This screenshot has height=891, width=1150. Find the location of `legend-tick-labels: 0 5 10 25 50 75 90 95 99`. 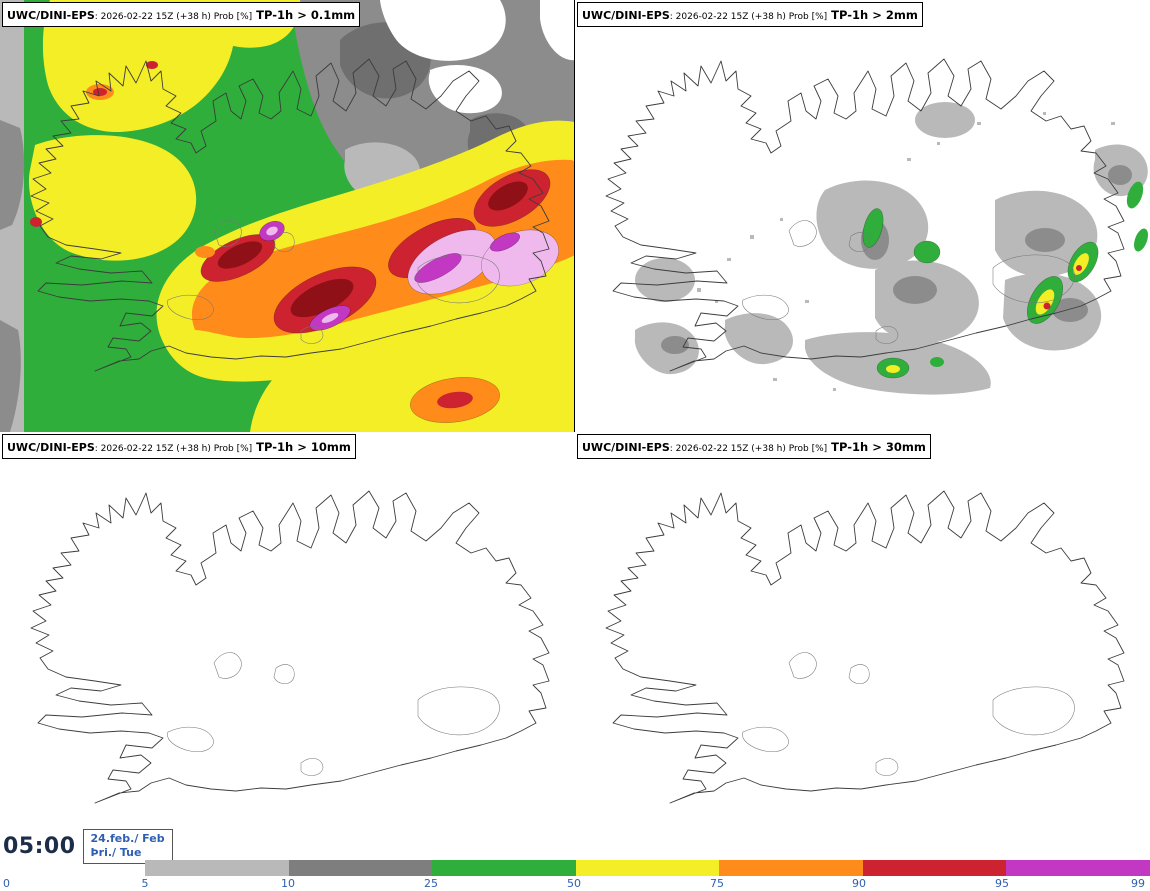

legend-tick-labels: 0 5 10 25 50 75 90 95 99 is located at coordinates (575, 884).